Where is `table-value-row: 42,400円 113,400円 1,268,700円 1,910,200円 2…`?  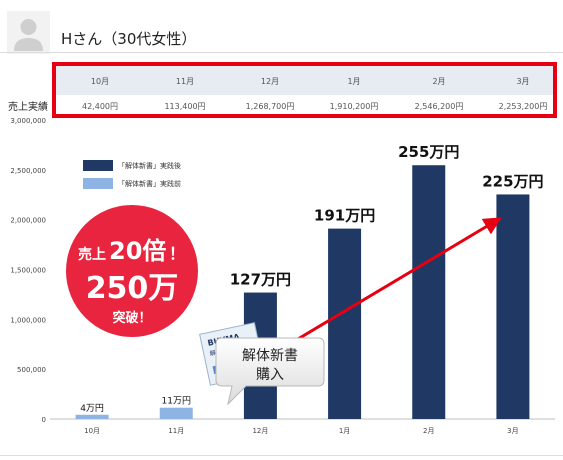
table-value-row: 42,400円 113,400円 1,268,700円 1,910,200円 2… is located at coordinates (304, 104).